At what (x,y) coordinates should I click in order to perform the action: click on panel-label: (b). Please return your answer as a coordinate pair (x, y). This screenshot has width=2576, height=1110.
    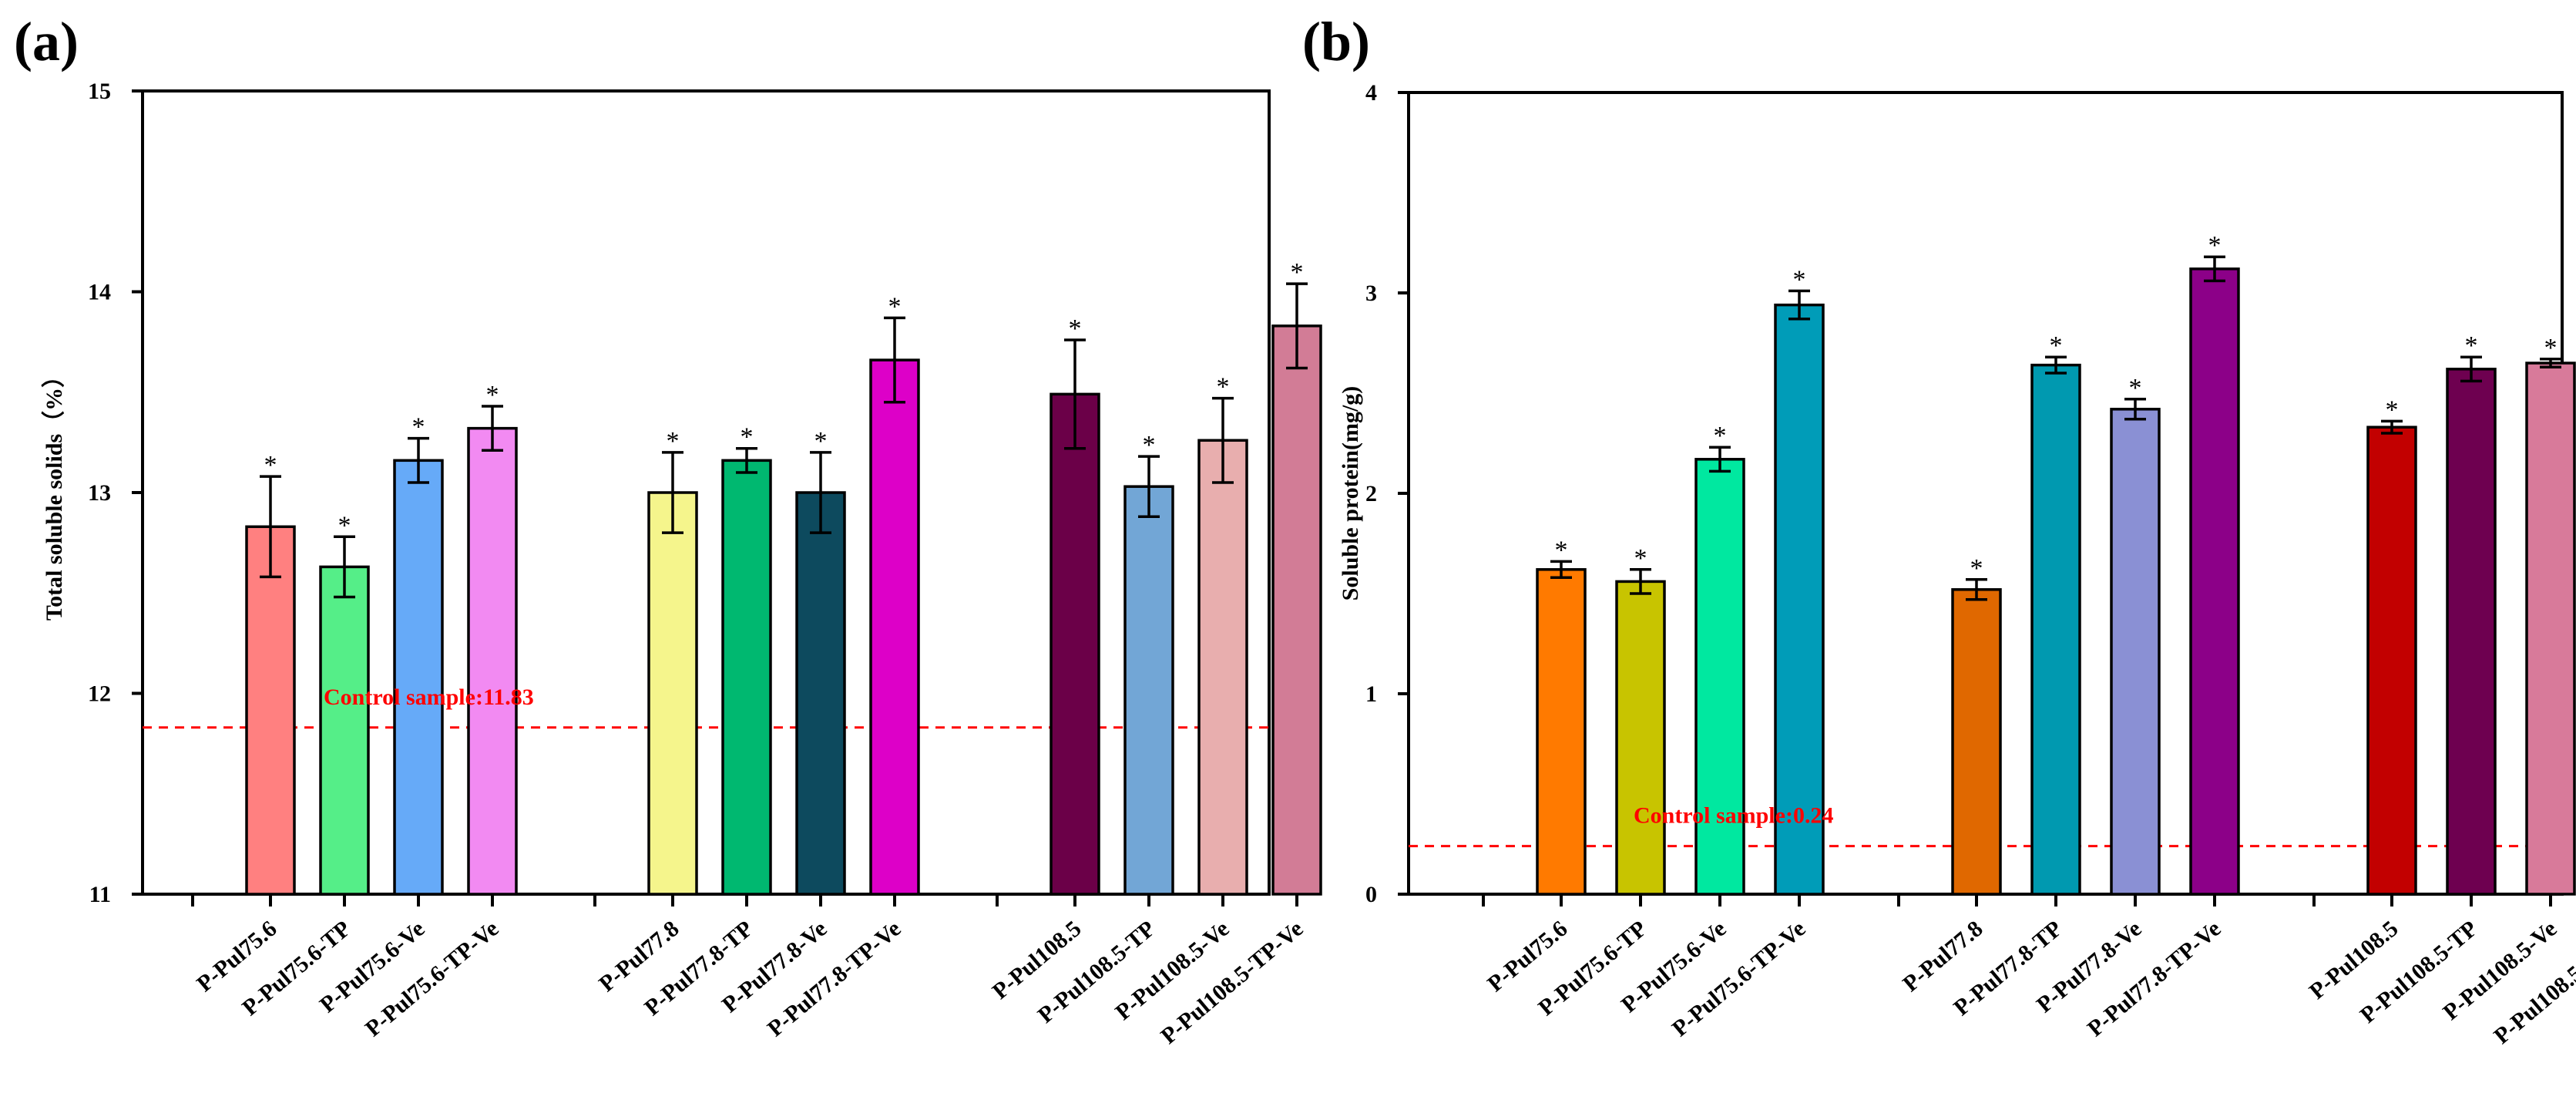
    Looking at the image, I should click on (1336, 41).